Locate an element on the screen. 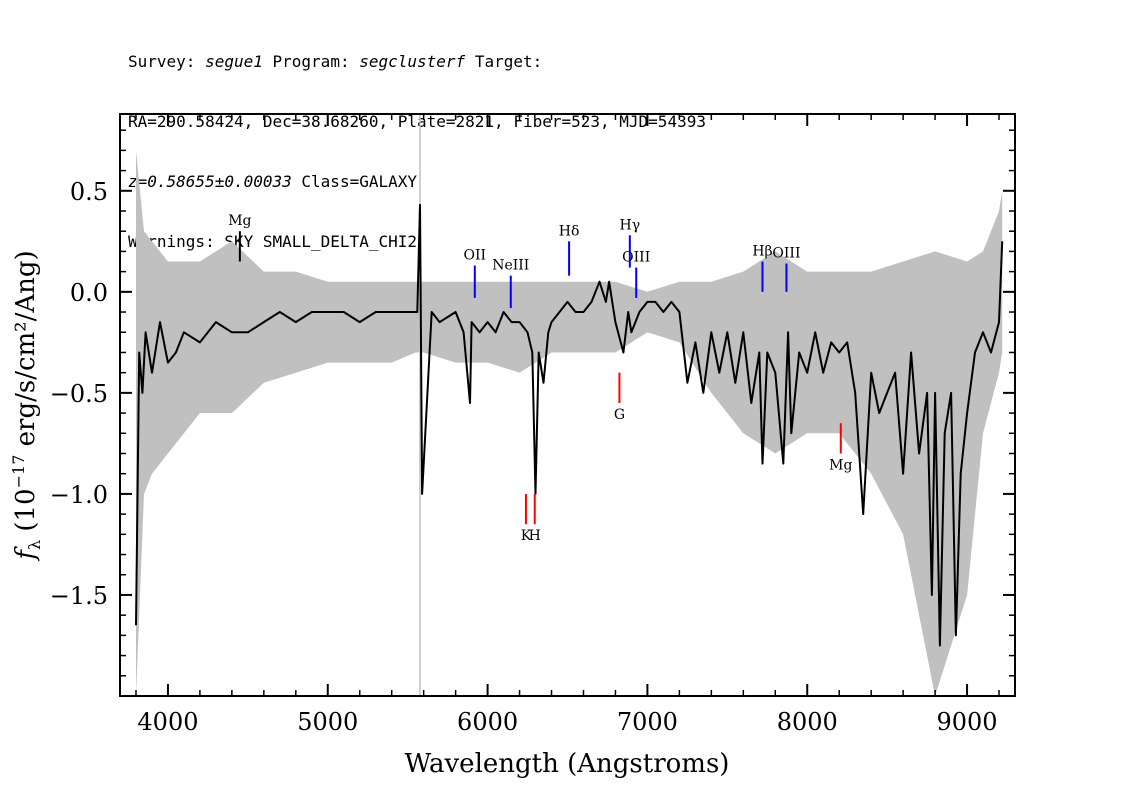 Image resolution: width=1134 pixels, height=810 pixels. y-axis-label: fλ (10−17 erg/s/cm²/Ang) is located at coordinates (26, 405).